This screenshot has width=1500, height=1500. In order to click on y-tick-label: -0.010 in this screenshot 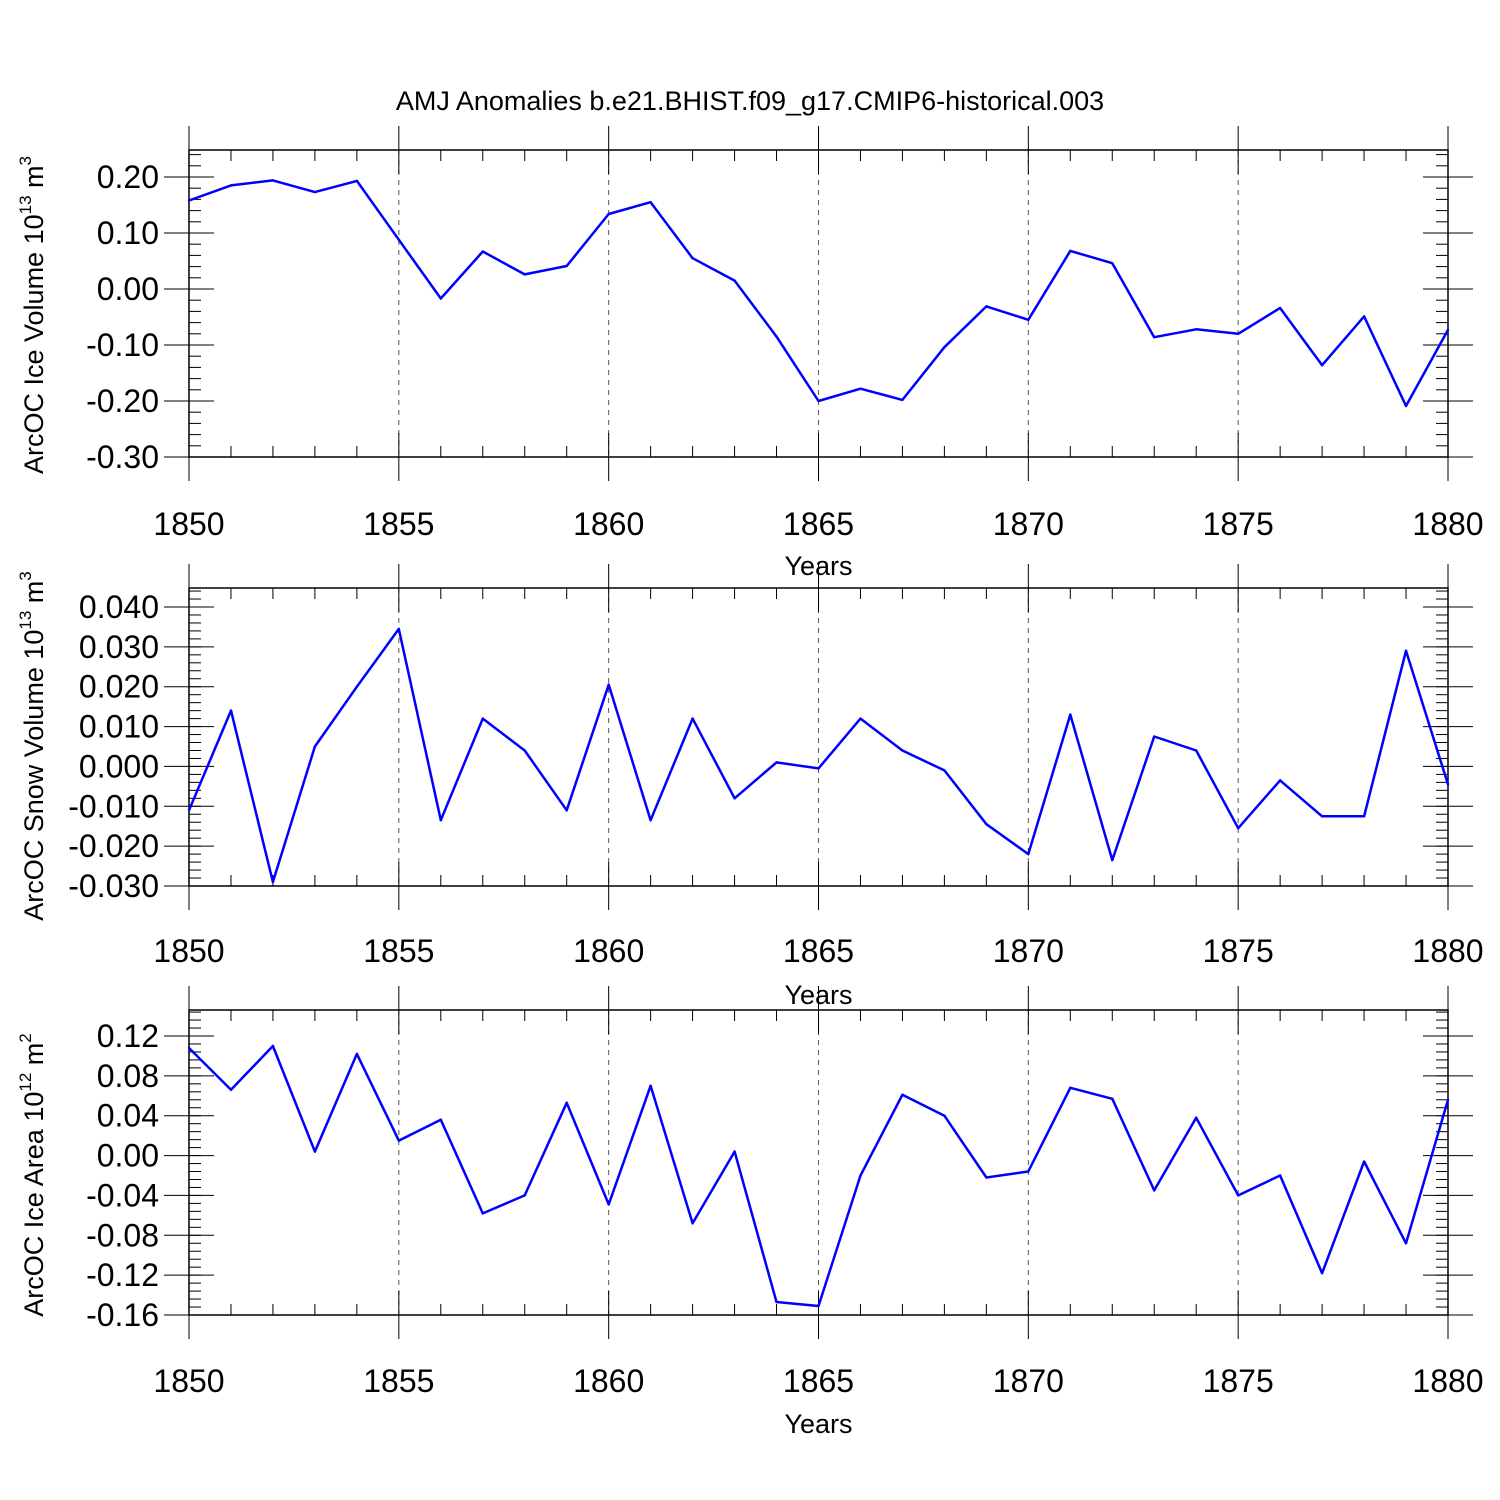, I will do `click(113, 806)`.